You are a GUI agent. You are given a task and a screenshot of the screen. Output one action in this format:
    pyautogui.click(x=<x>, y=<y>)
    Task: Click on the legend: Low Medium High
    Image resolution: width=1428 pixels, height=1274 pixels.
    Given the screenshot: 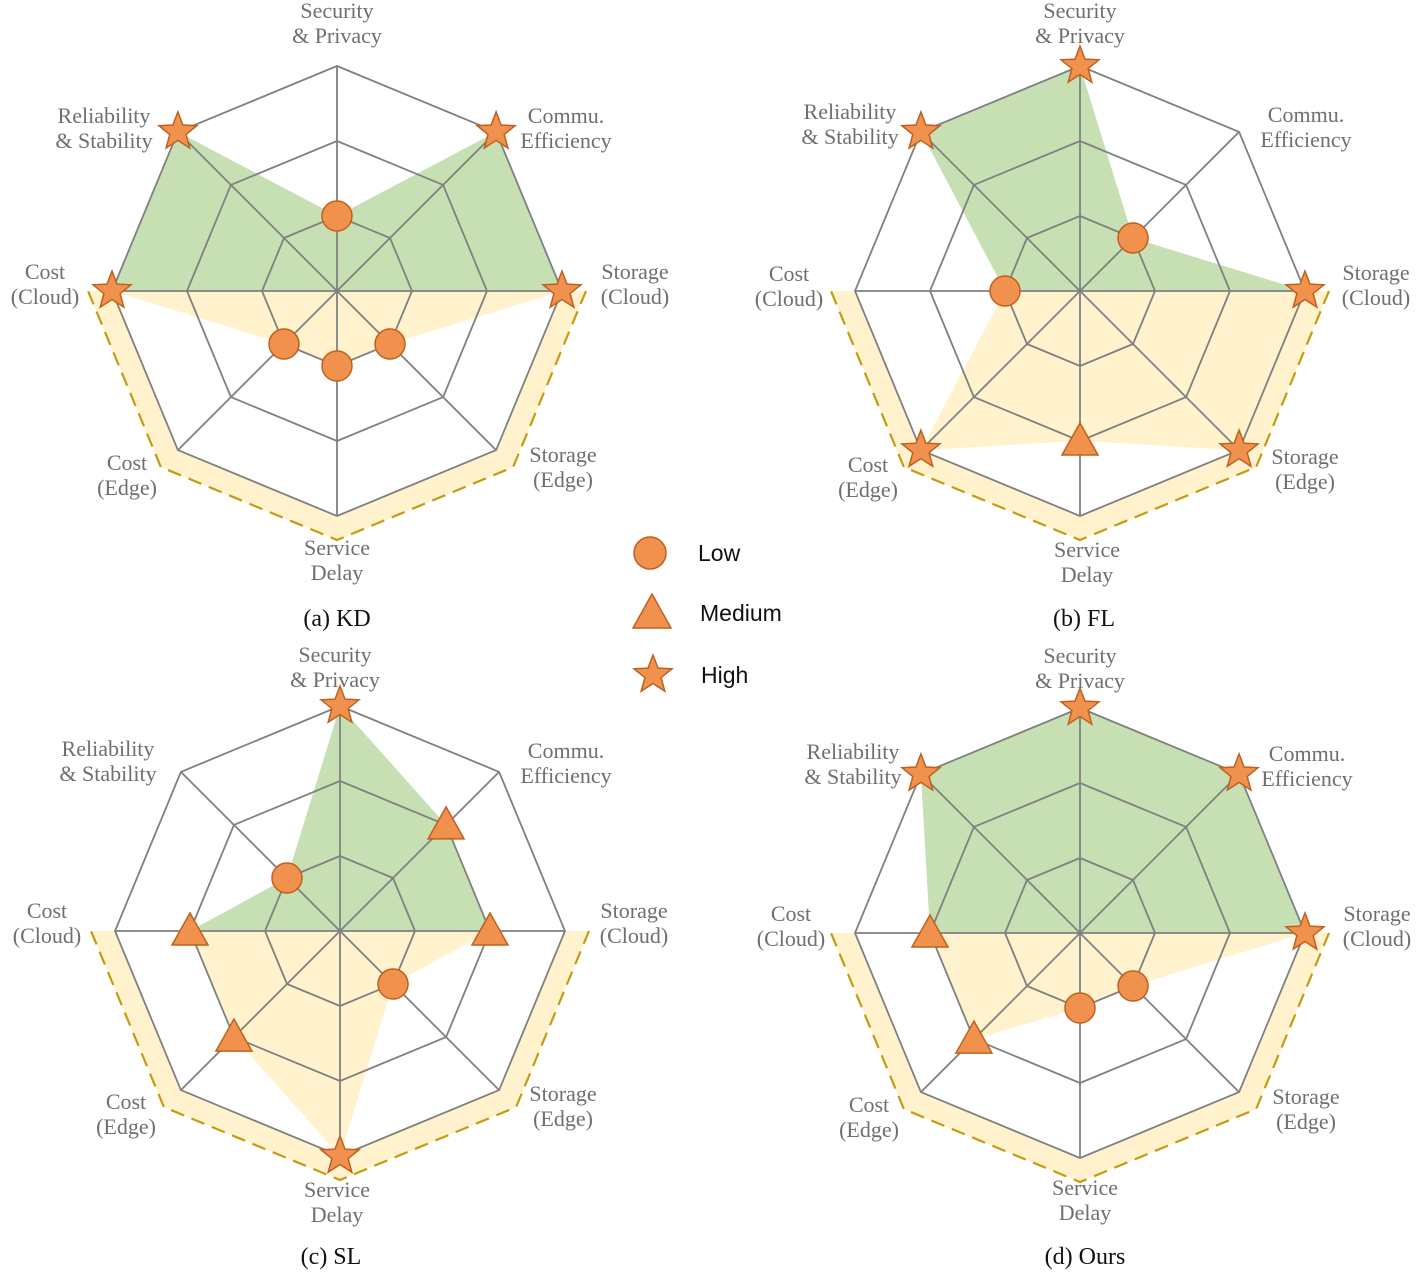 What is the action you would take?
    pyautogui.click(x=706, y=614)
    